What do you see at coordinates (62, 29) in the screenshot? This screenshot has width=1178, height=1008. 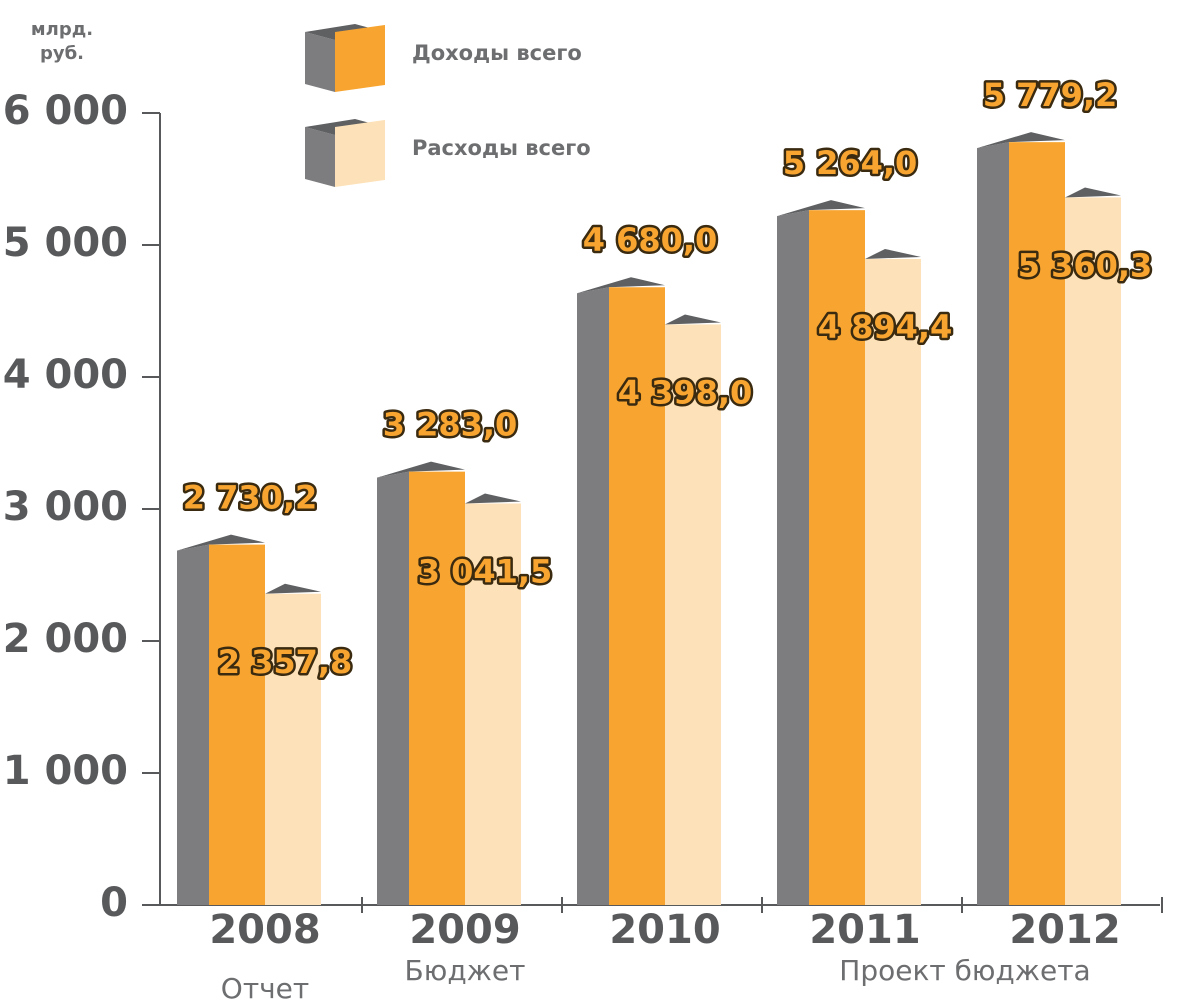 I see `unit-label: млрд.` at bounding box center [62, 29].